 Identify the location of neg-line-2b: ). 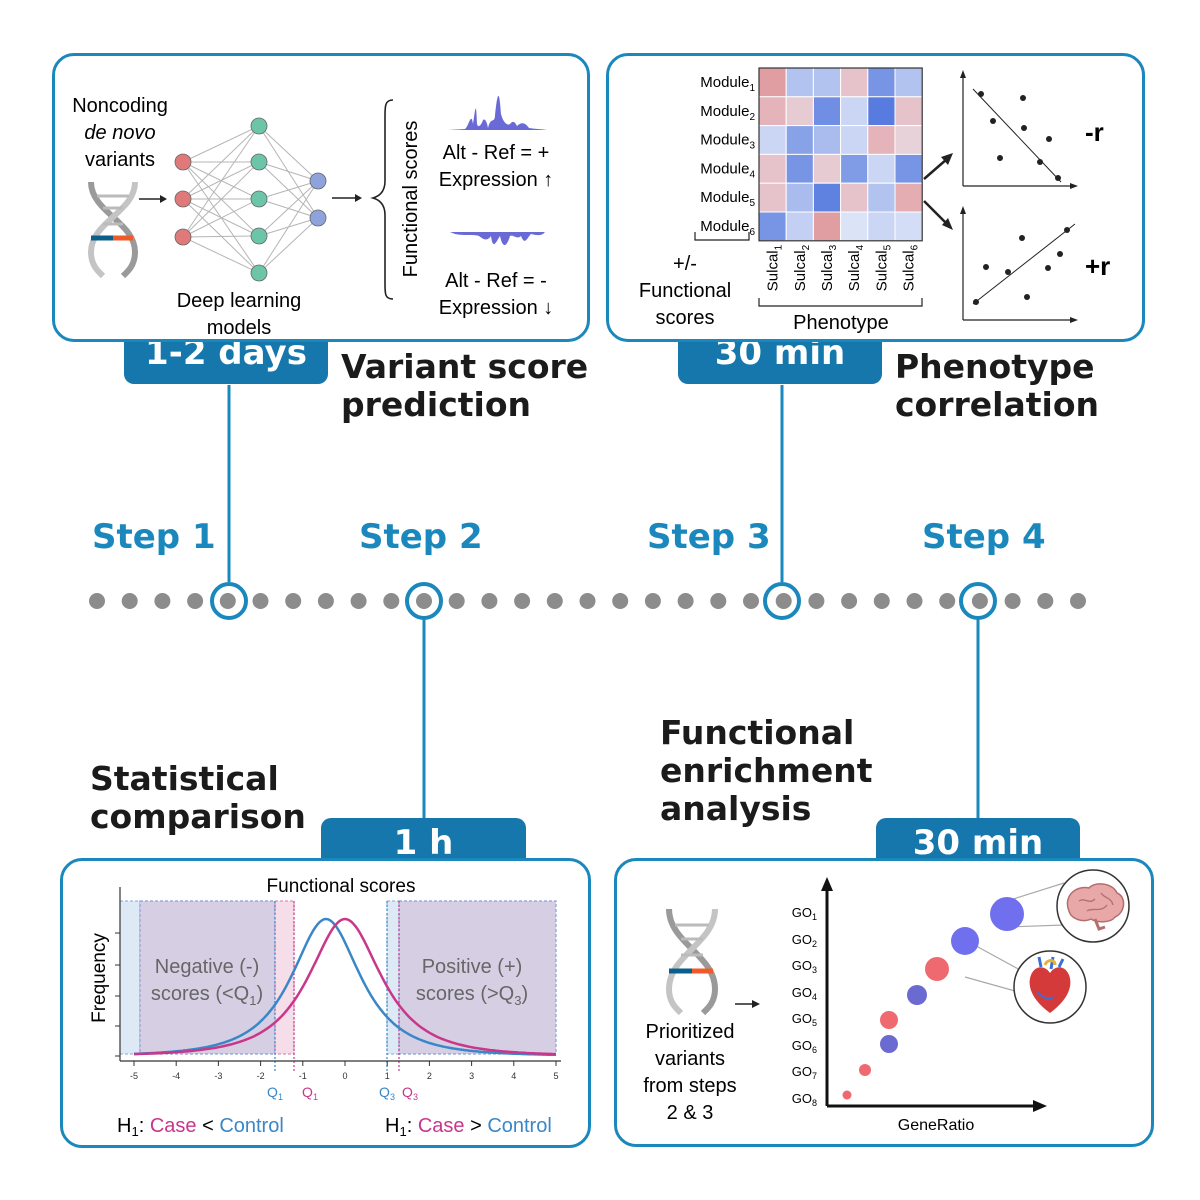
(259, 994).